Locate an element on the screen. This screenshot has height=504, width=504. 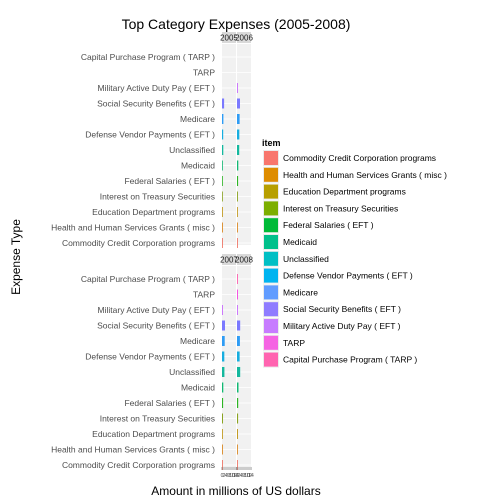
bar-2008-federal-salaries-eft is located at coordinates (238, 403).